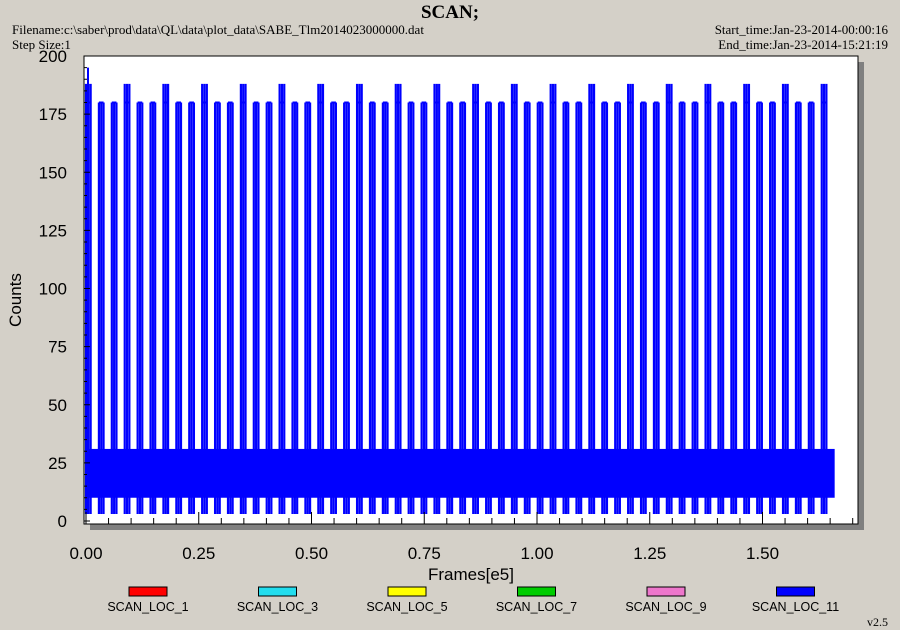 The width and height of the screenshot is (900, 630). I want to click on y-axis-label: Counts, so click(15, 300).